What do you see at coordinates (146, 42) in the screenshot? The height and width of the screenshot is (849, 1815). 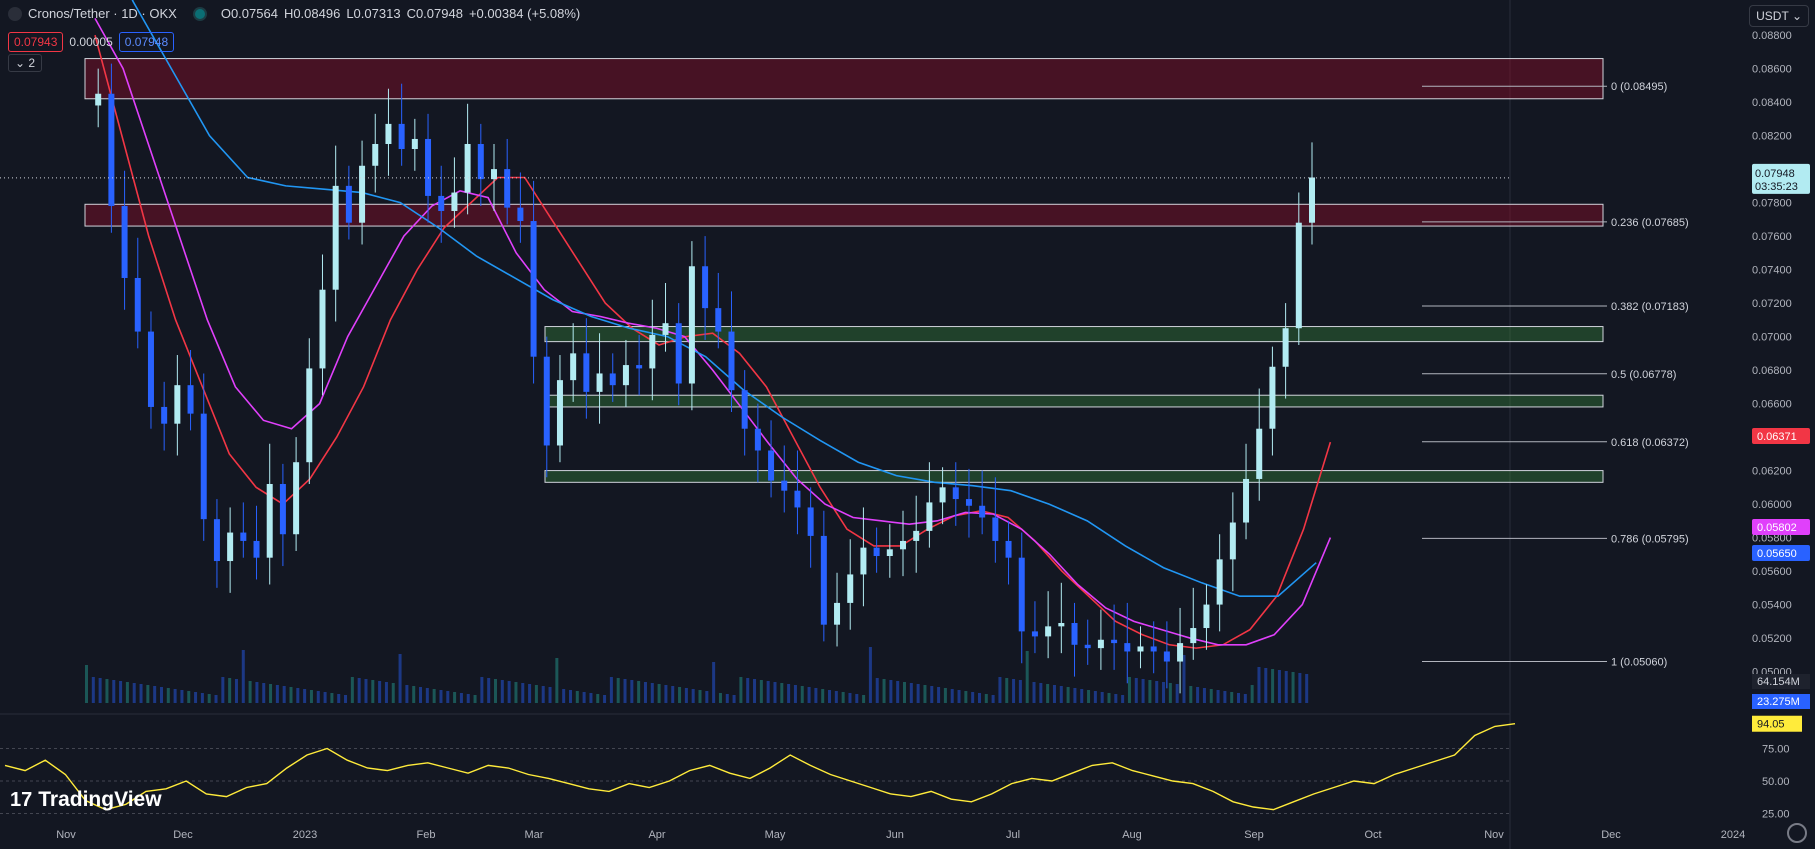 I see `buy-button: 0.07948` at bounding box center [146, 42].